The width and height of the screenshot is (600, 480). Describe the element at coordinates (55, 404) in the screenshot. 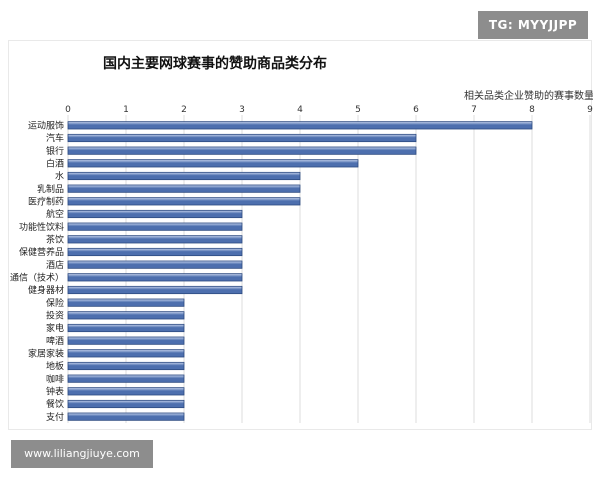

I see `category-label: 餐饮` at that location.